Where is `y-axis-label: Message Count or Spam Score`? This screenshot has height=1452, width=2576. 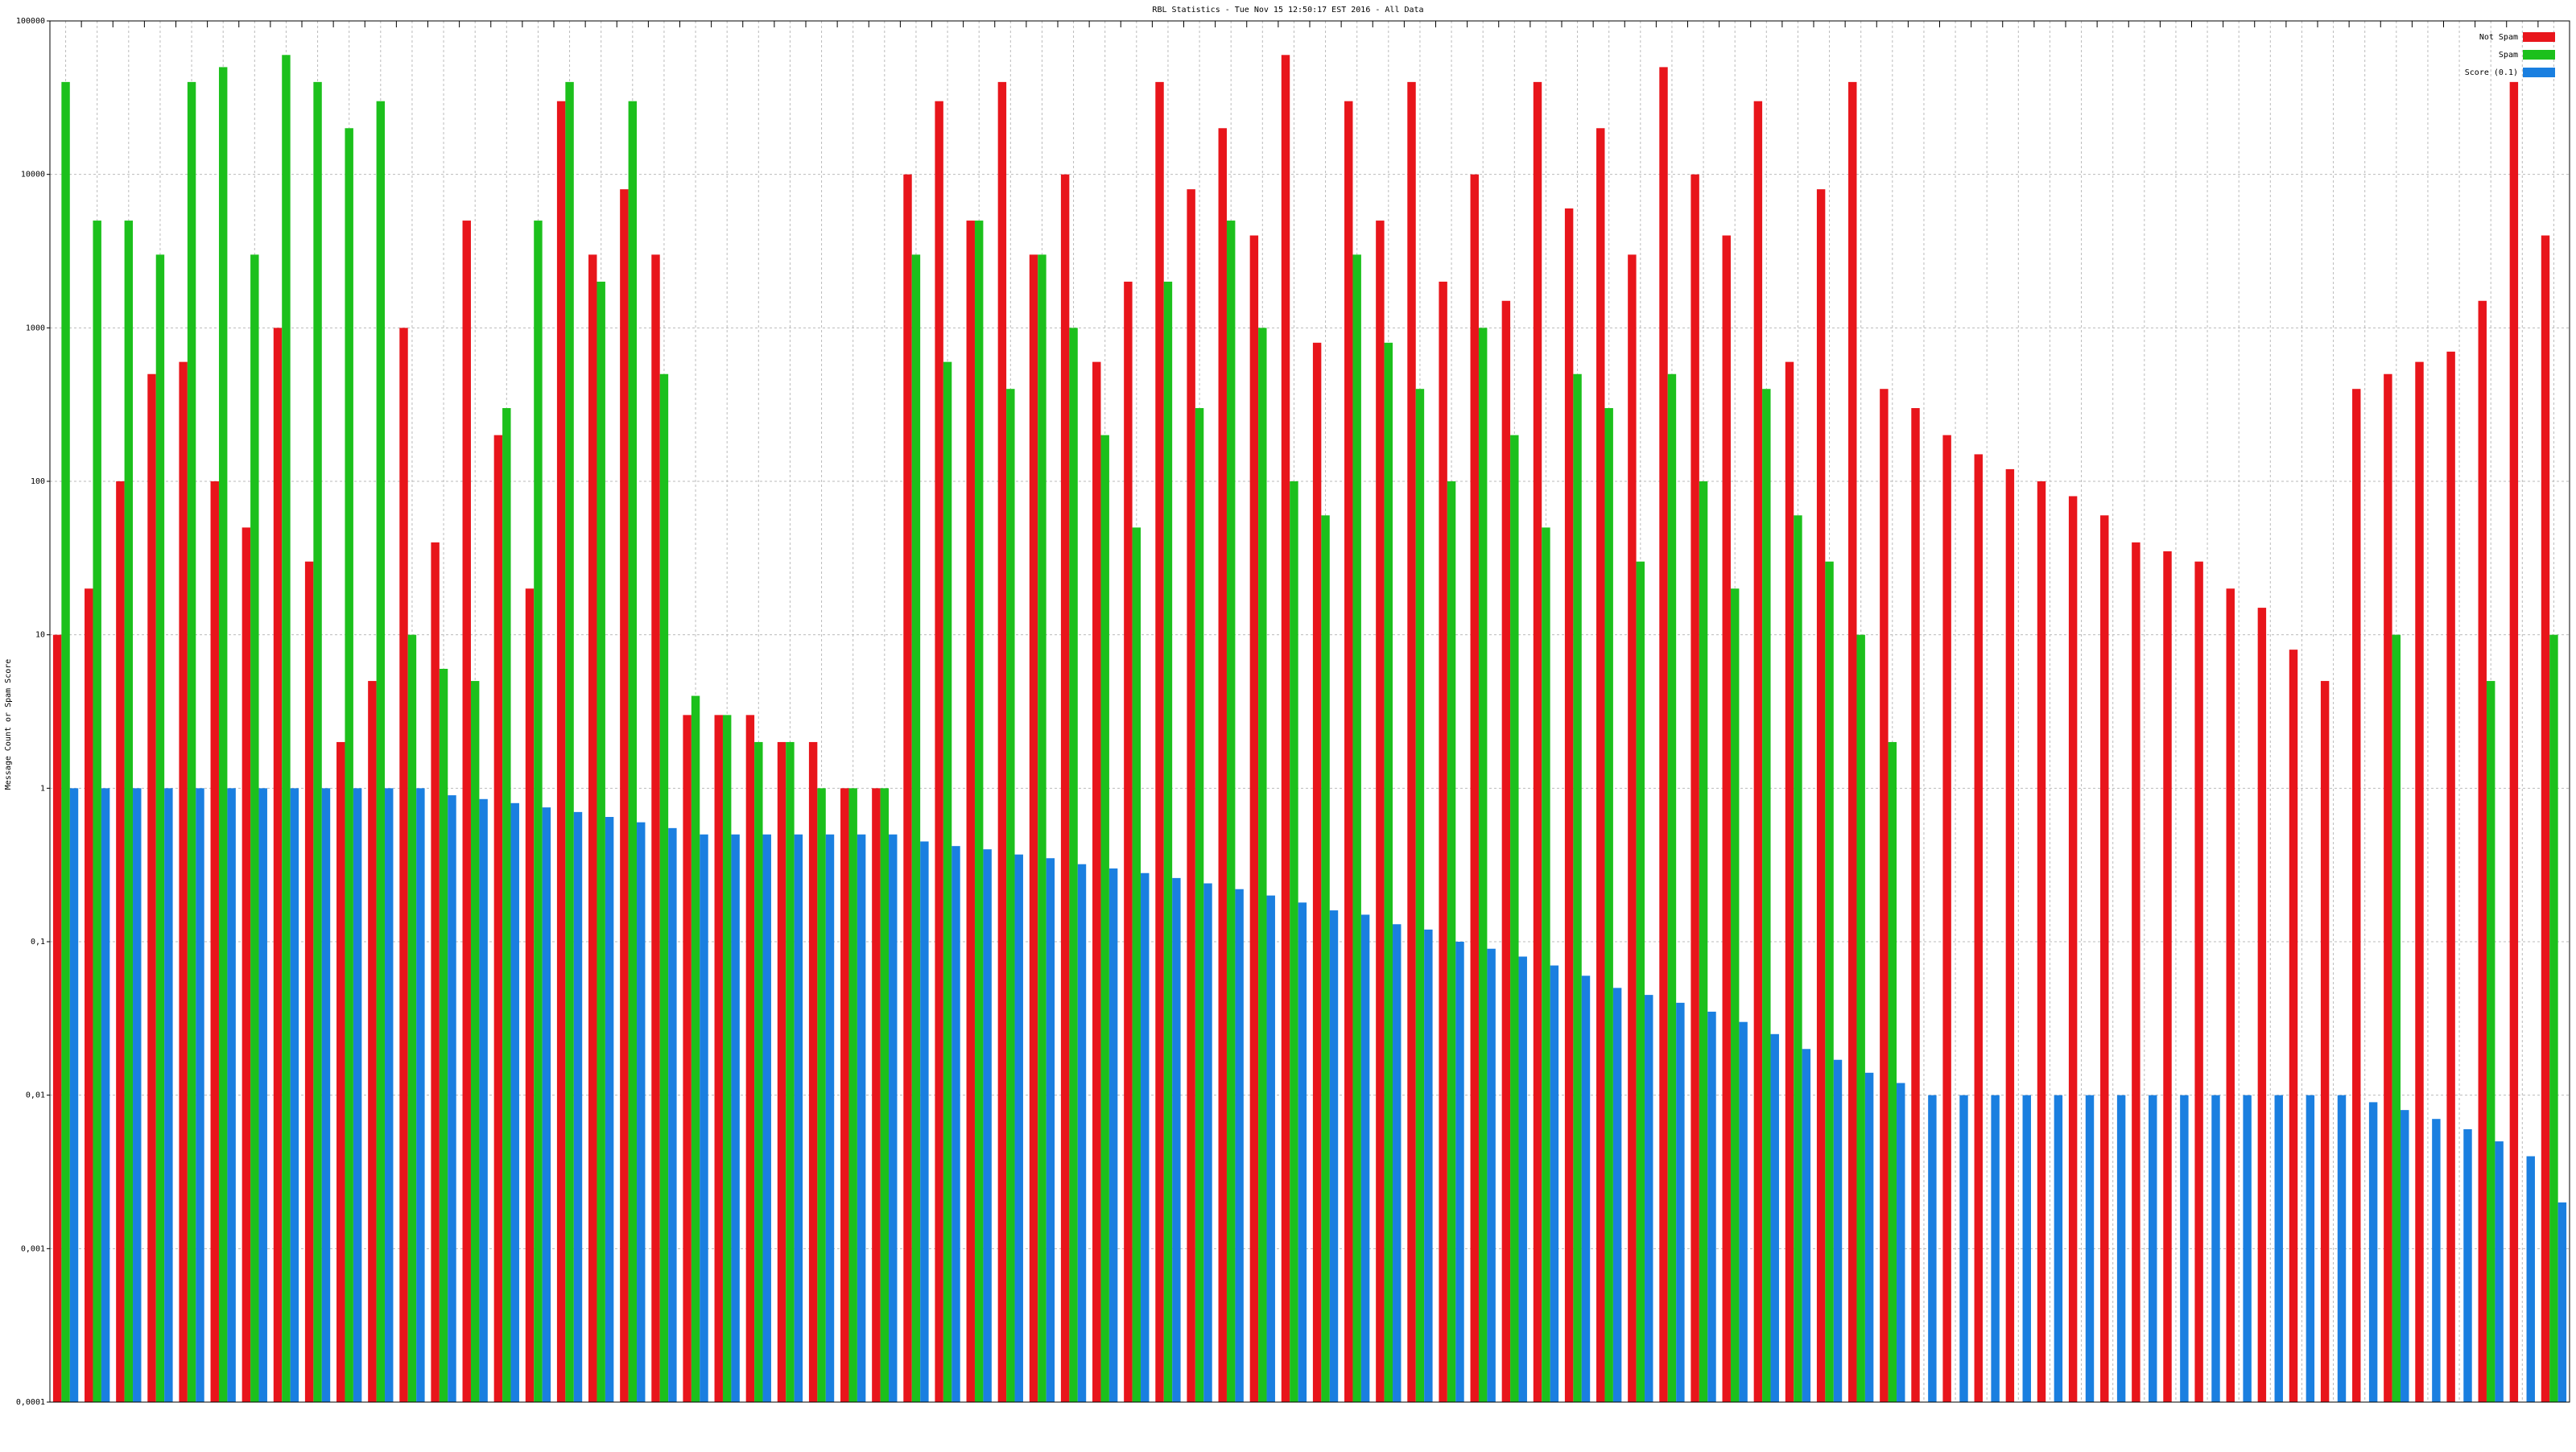 y-axis-label: Message Count or Spam Score is located at coordinates (8, 724).